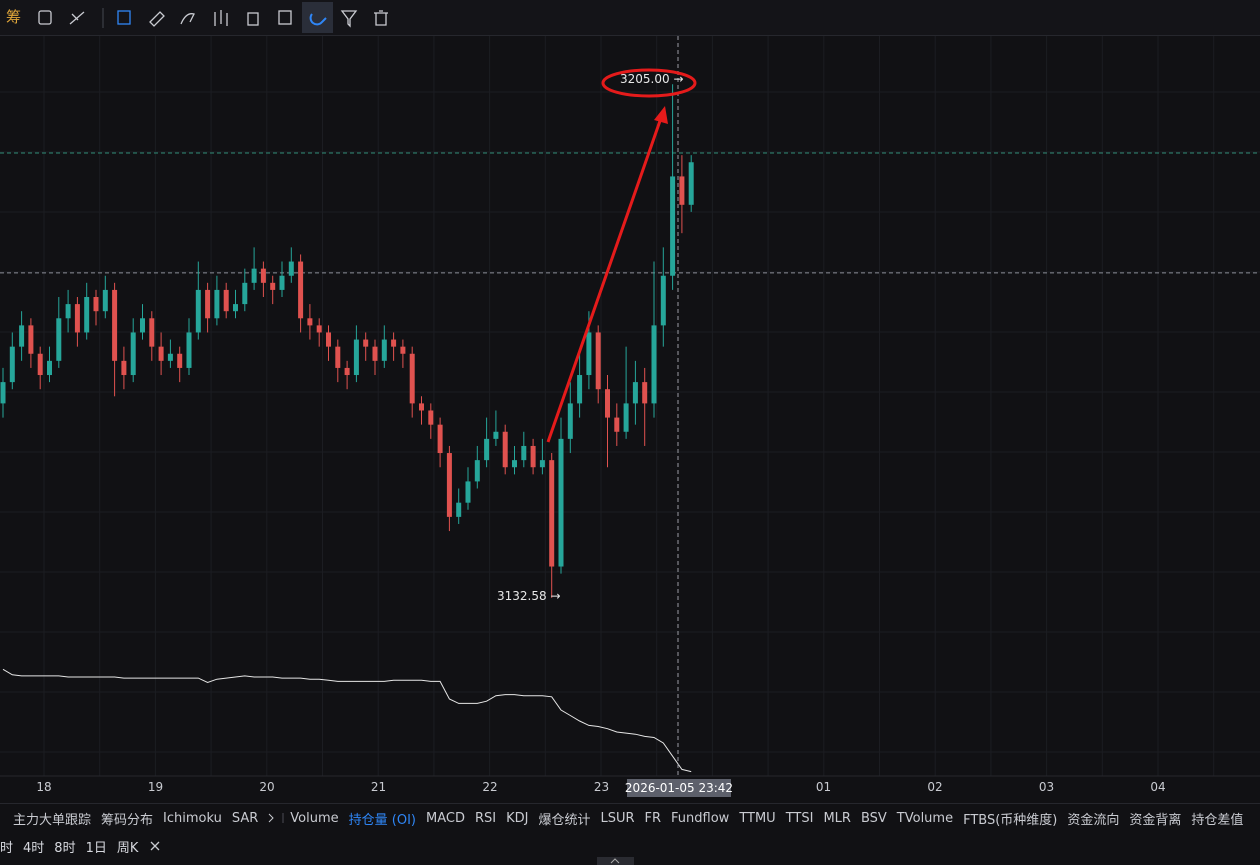 This screenshot has width=1260, height=865. Describe the element at coordinates (652, 79) in the screenshot. I see `max-label: 3205.00 →` at that location.